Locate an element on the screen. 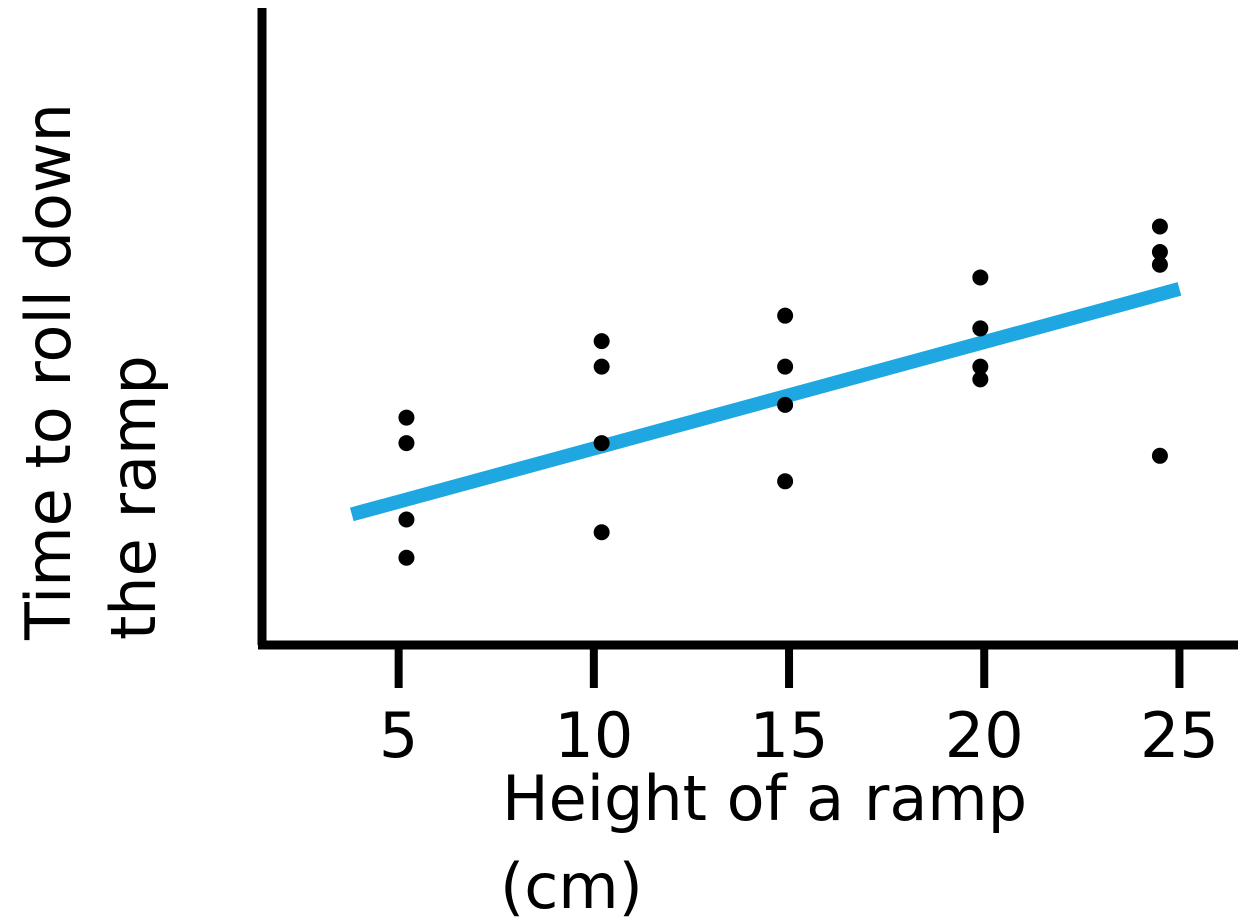  y-axis-title-line-1: Time to roll down is located at coordinates (48, 372).